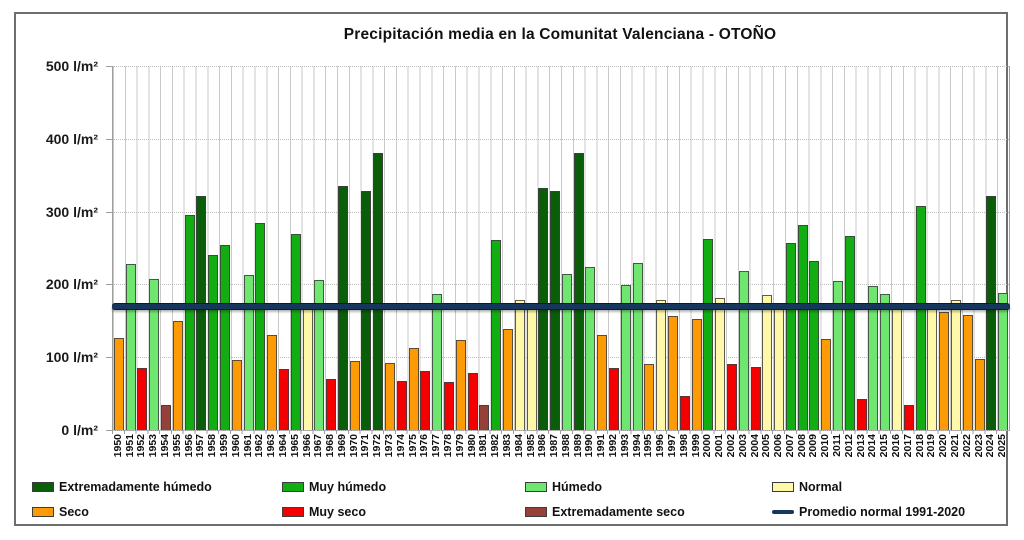  Describe the element at coordinates (566, 352) in the screenshot. I see `bar-1988` at that location.